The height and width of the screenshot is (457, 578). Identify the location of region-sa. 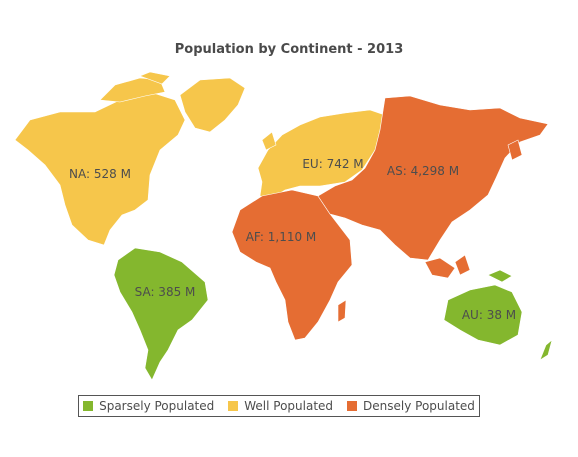
(161, 314).